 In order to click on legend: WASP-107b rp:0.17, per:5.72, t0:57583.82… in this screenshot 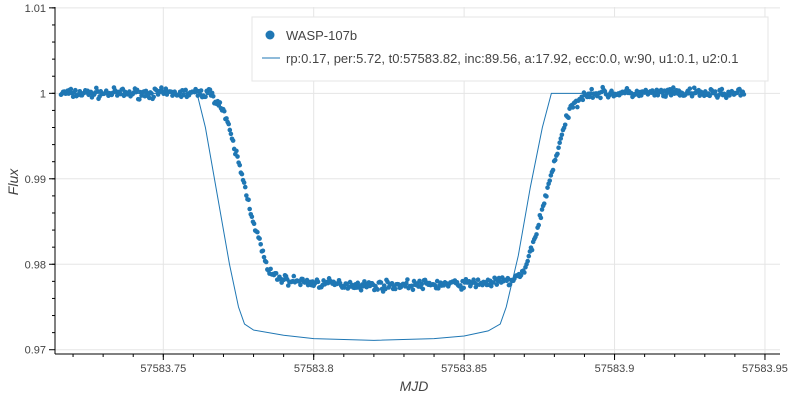, I will do `click(510, 49)`.